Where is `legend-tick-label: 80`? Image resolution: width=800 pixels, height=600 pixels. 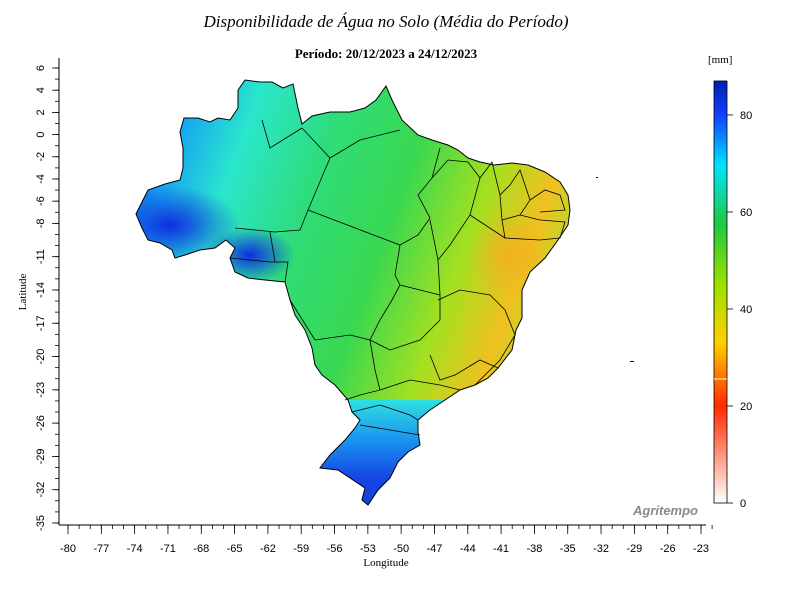
legend-tick-label: 80 is located at coordinates (746, 116).